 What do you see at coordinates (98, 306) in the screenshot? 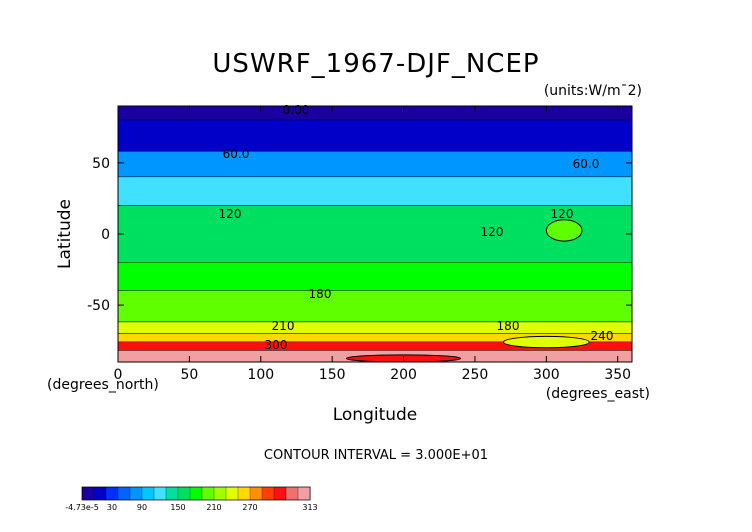
I see `y-tick-label: -50` at bounding box center [98, 306].